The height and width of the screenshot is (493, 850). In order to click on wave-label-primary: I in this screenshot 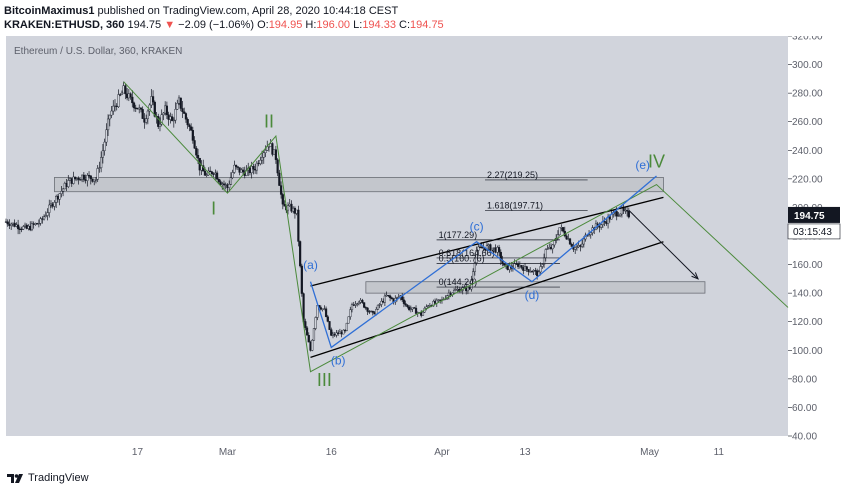, I will do `click(213, 209)`.